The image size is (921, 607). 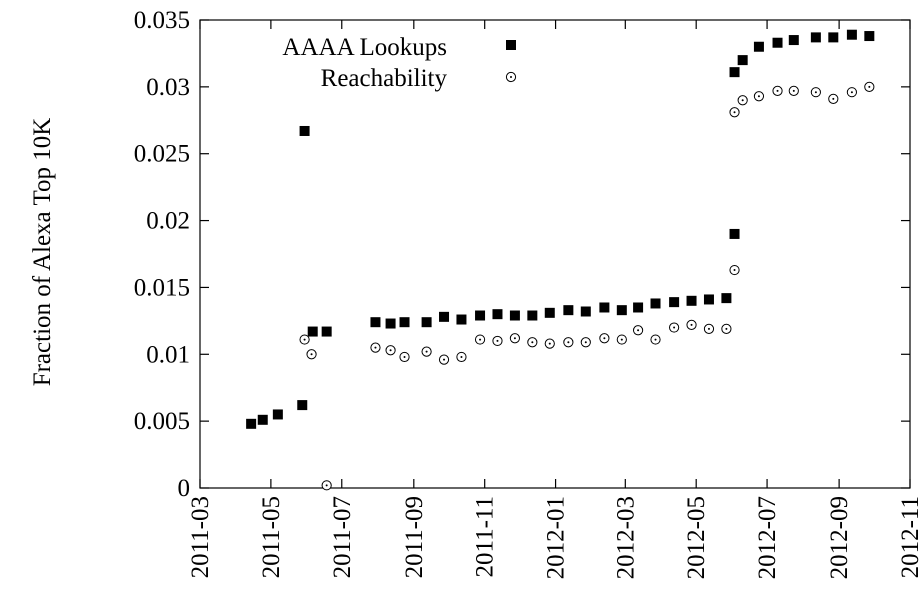 I want to click on x-tick-label: 2011-11, so click(x=485, y=536).